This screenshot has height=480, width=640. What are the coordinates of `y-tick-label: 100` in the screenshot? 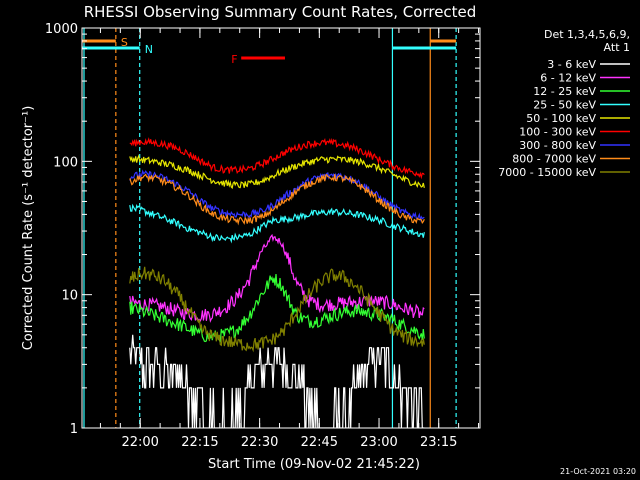 It's located at (65, 162).